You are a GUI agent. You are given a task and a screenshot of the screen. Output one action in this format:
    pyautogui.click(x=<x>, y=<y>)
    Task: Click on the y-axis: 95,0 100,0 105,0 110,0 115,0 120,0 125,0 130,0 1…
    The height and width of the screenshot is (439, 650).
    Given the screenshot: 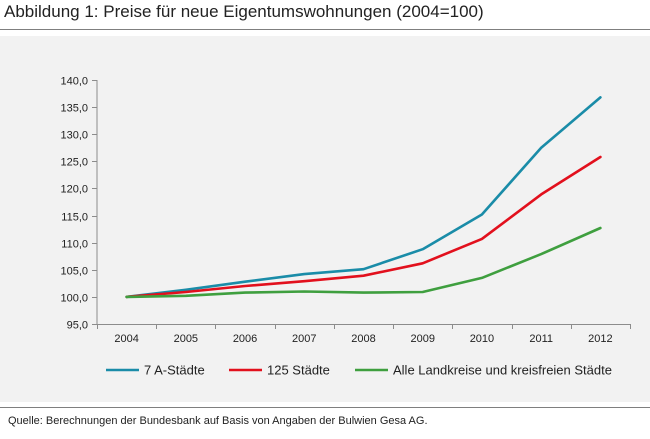 What is the action you would take?
    pyautogui.click(x=79, y=204)
    